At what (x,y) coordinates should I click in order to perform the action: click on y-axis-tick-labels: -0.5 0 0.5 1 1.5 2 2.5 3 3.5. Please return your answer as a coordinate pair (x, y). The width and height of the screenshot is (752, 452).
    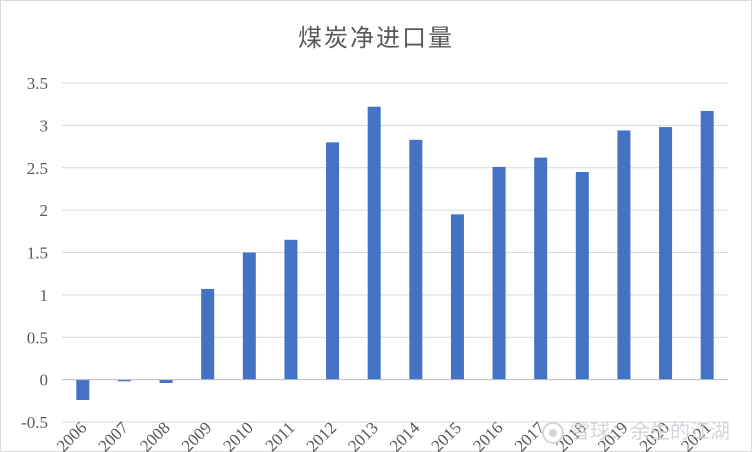
    Looking at the image, I should click on (34, 253).